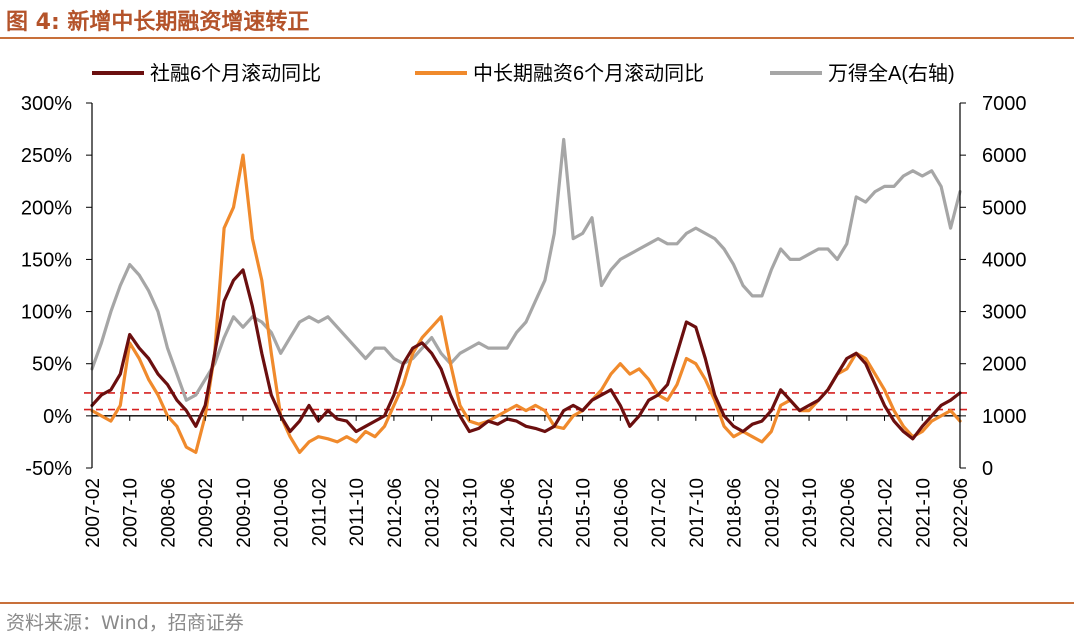 Image resolution: width=1080 pixels, height=636 pixels. I want to click on left-tick-label: 100%, so click(46, 313).